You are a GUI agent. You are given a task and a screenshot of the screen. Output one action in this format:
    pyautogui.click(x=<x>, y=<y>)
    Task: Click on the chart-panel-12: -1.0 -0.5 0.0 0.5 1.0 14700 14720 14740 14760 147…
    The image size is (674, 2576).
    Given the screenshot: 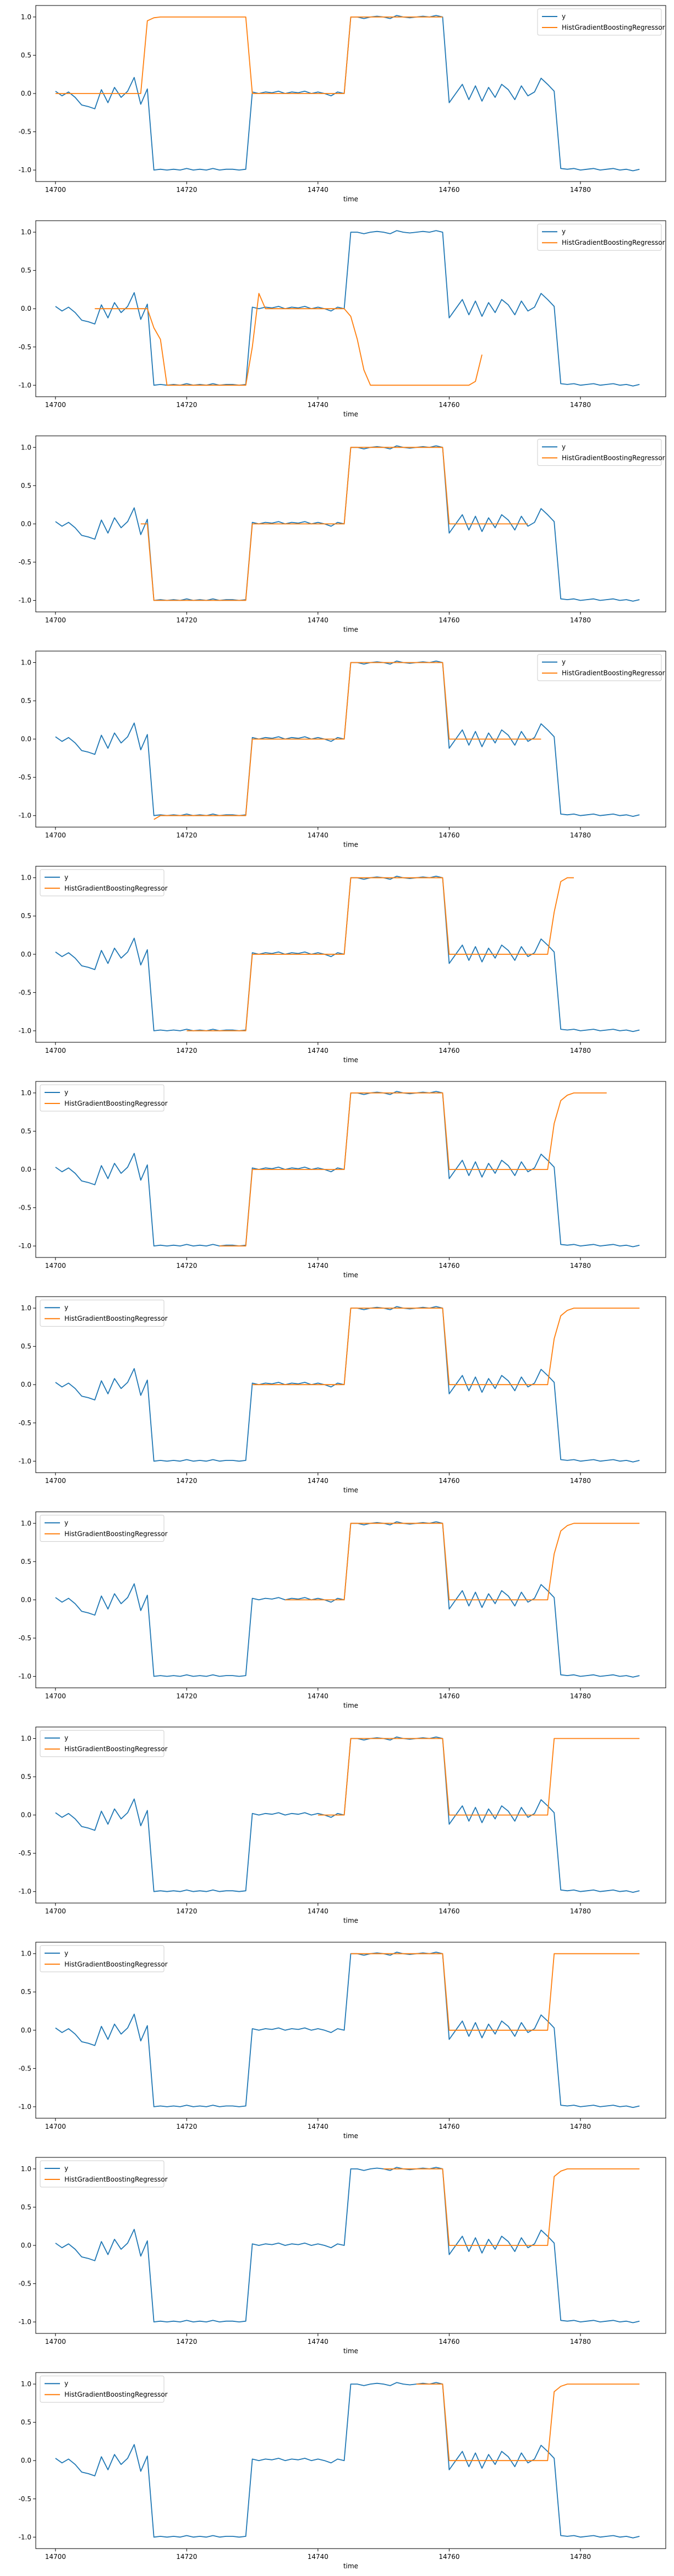 What is the action you would take?
    pyautogui.click(x=342, y=2471)
    